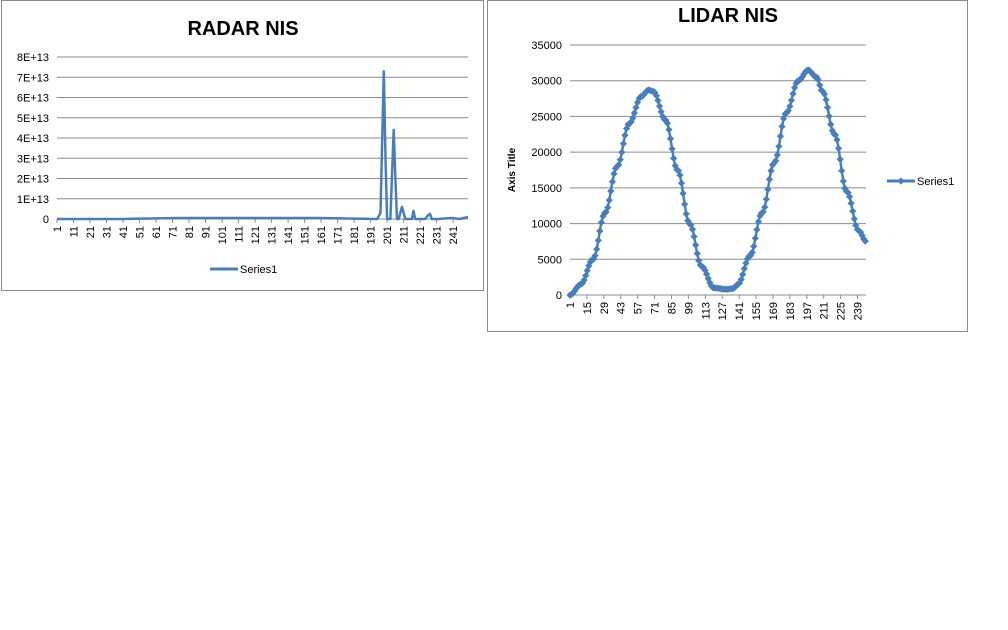 This screenshot has width=1008, height=630. I want to click on legend-marker, so click(901, 181).